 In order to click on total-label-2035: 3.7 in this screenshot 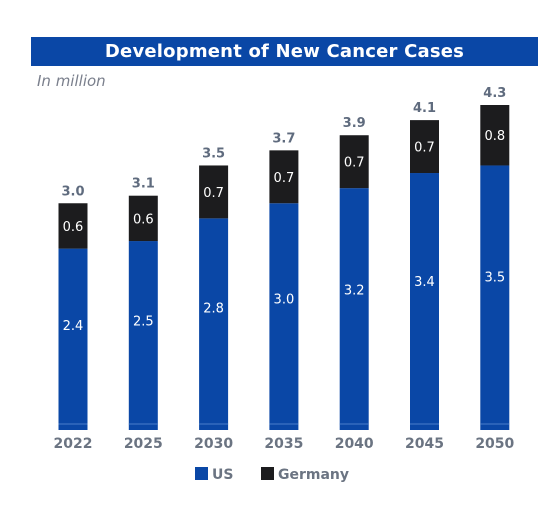, I will do `click(283, 138)`.